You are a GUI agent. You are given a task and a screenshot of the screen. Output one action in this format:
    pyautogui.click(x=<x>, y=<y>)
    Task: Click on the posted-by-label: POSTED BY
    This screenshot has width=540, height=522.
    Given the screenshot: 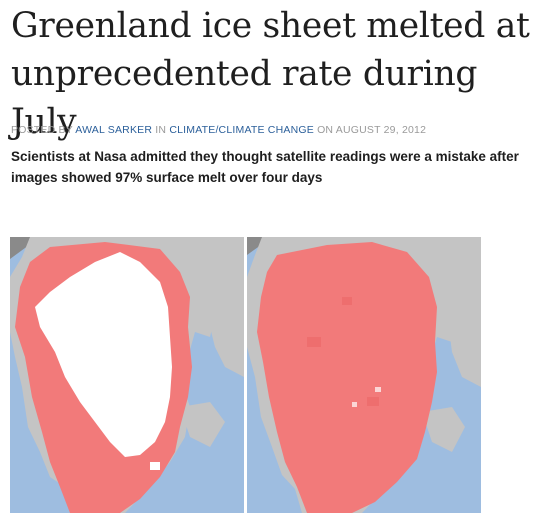 What is the action you would take?
    pyautogui.click(x=42, y=130)
    